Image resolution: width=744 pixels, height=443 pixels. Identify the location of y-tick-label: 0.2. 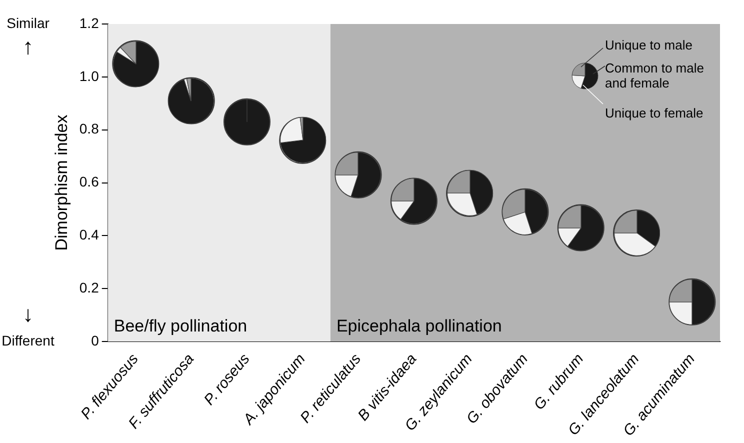
(89, 287).